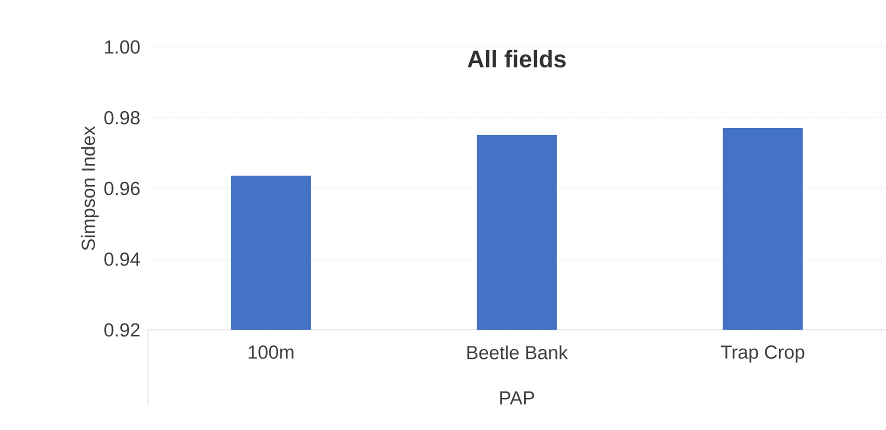 Image resolution: width=886 pixels, height=430 pixels. What do you see at coordinates (271, 352) in the screenshot?
I see `x-tick-label: 100m` at bounding box center [271, 352].